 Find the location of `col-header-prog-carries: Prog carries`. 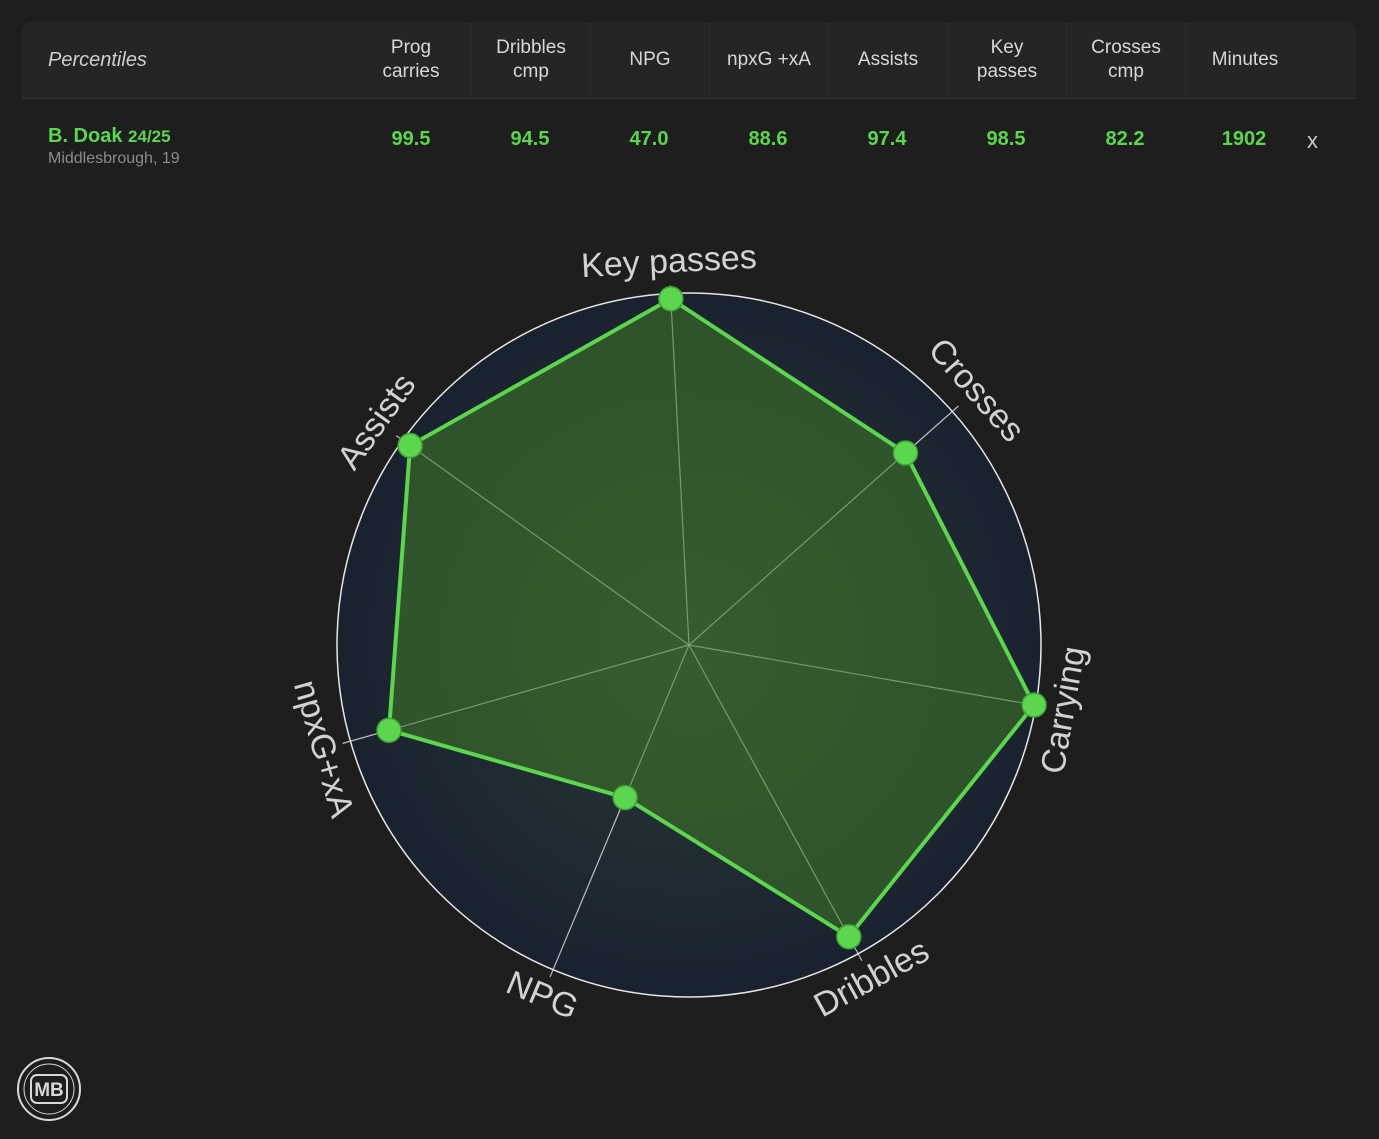

col-header-prog-carries: Prog carries is located at coordinates (411, 59).